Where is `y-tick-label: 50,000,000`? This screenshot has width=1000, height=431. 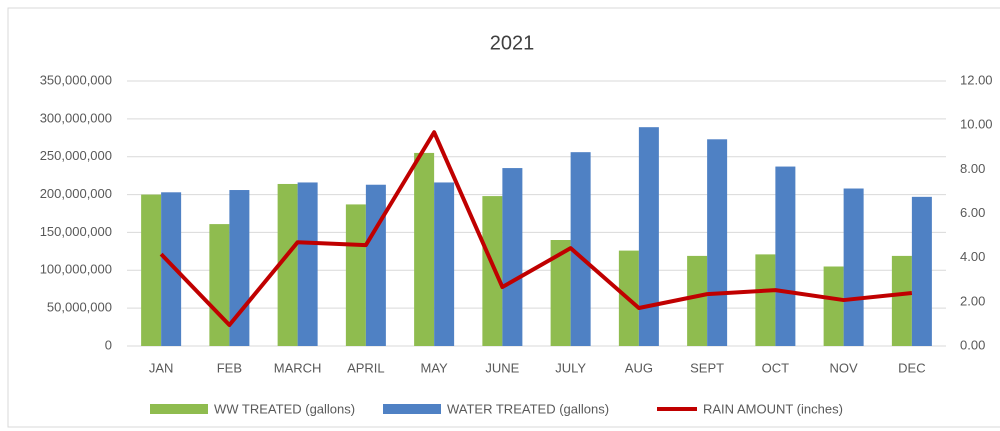 y-tick-label: 50,000,000 is located at coordinates (79, 307).